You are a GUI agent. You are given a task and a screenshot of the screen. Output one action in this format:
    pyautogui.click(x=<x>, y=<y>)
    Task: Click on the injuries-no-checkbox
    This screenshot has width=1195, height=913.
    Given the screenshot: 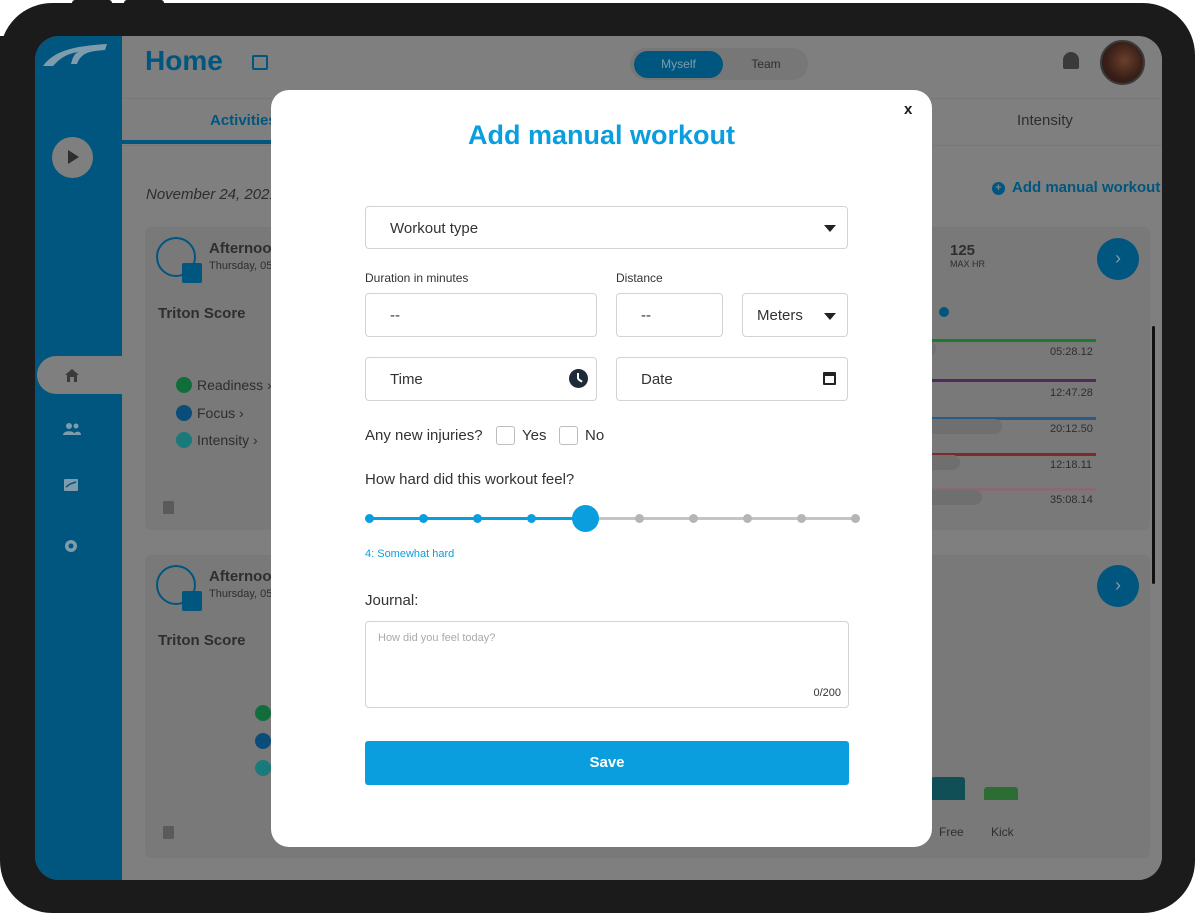 What is the action you would take?
    pyautogui.click(x=568, y=435)
    